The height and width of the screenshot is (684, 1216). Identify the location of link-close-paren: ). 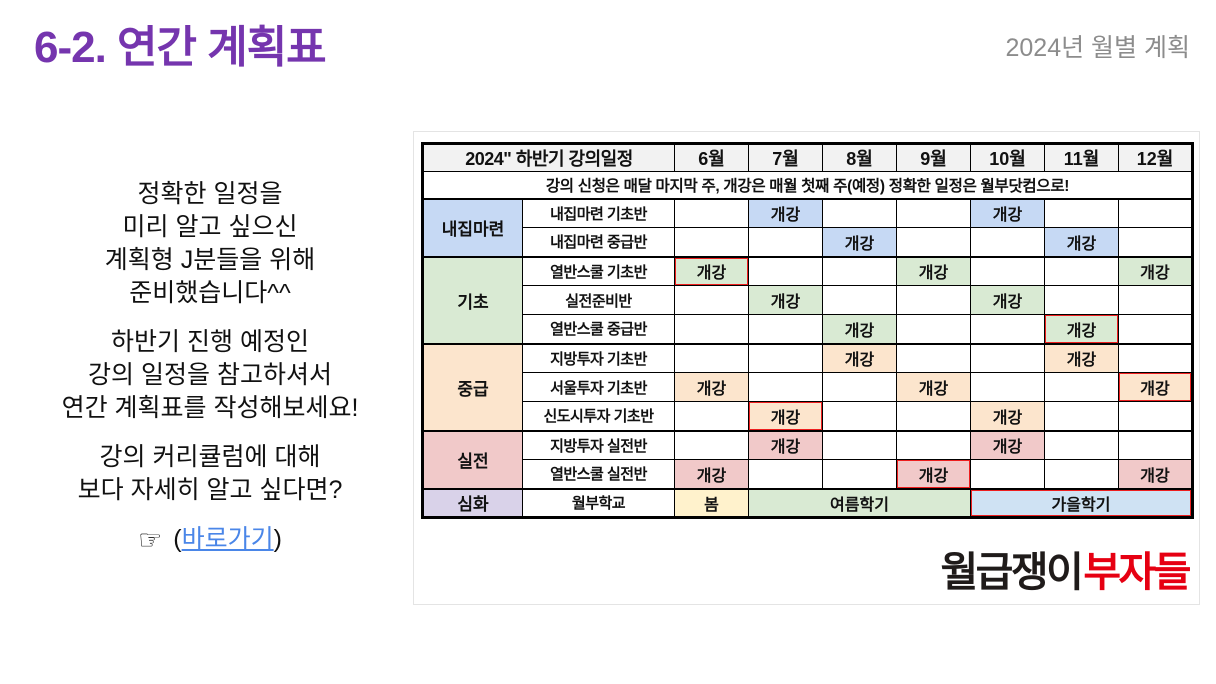
(277, 539).